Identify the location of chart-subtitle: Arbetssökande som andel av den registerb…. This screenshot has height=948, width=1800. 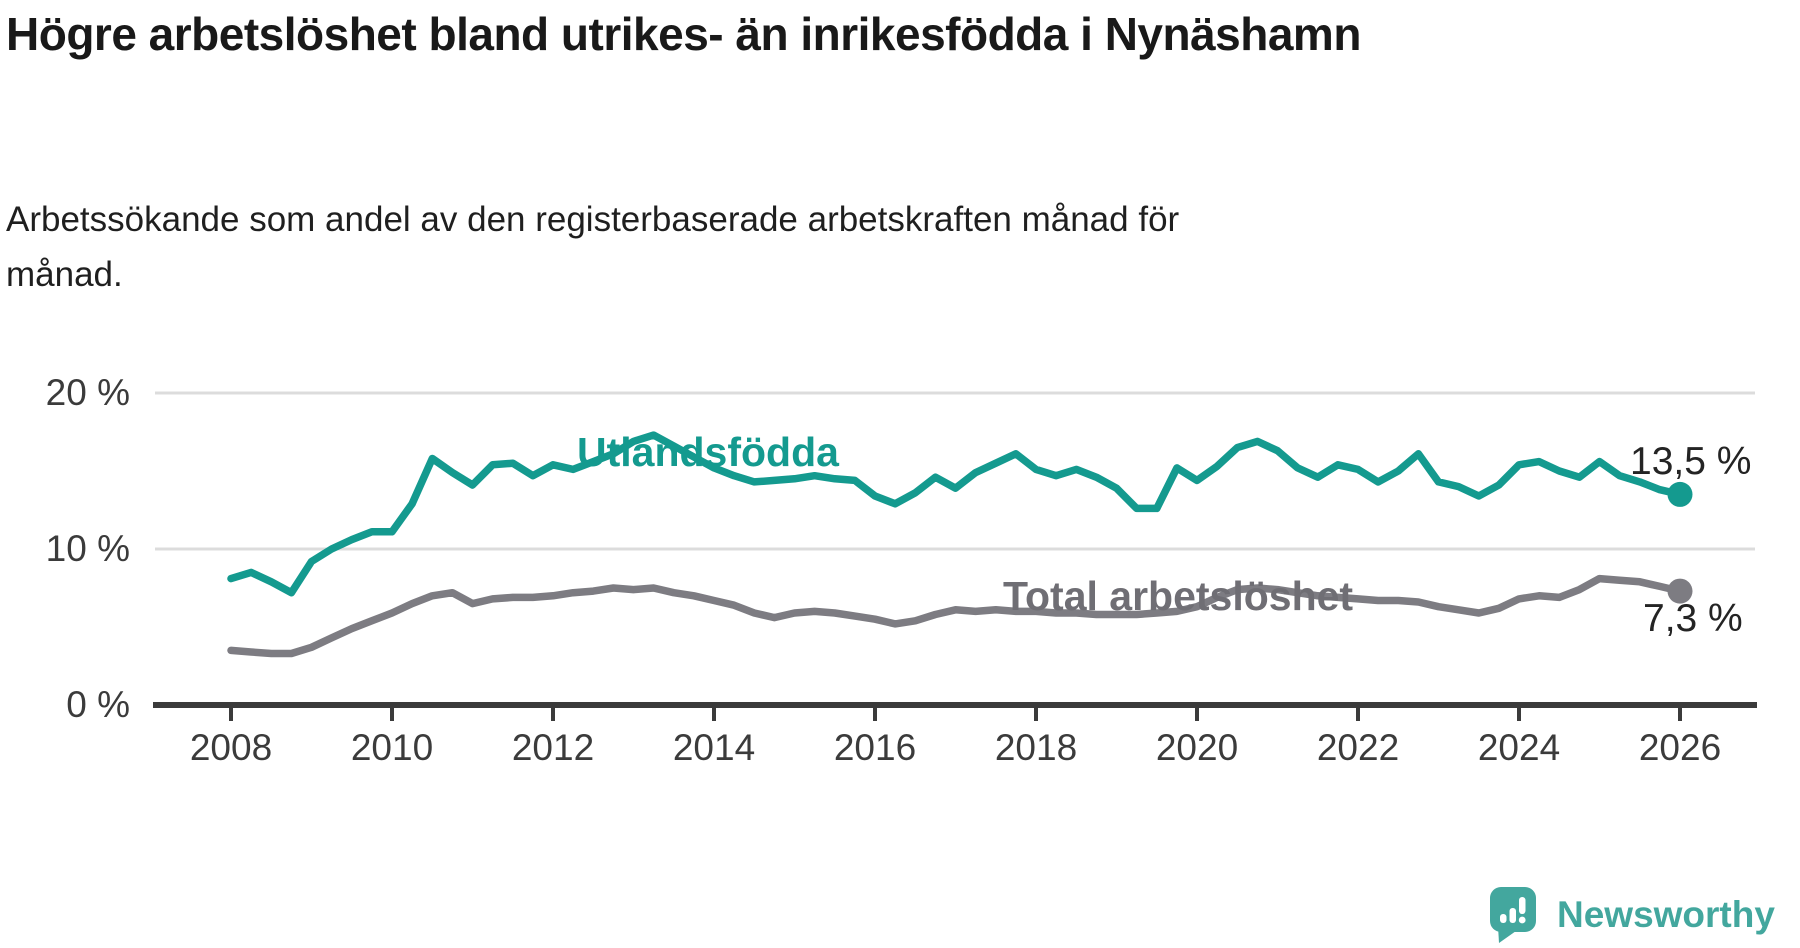
(756, 247).